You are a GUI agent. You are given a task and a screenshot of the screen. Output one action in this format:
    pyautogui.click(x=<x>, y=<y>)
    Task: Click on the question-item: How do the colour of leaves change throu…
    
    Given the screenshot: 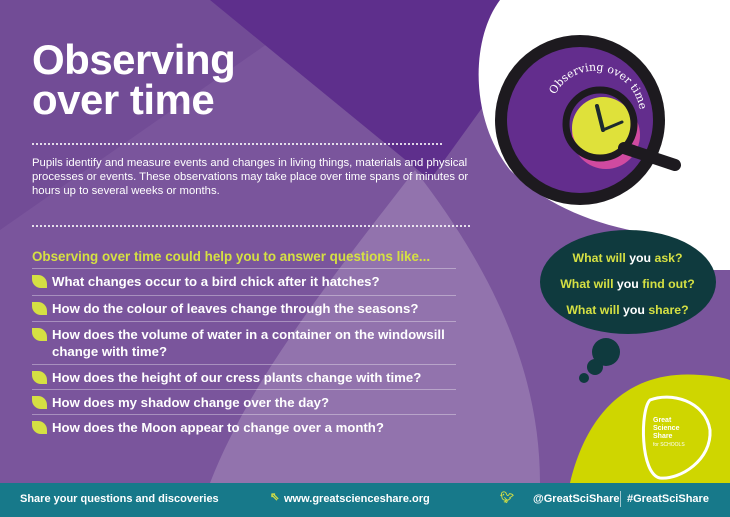 What is the action you would take?
    pyautogui.click(x=244, y=306)
    